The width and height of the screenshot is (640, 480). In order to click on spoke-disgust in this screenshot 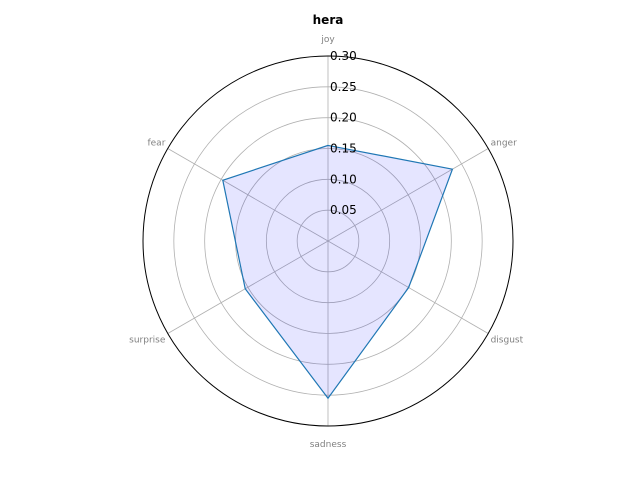, I will do `click(408, 287)`.